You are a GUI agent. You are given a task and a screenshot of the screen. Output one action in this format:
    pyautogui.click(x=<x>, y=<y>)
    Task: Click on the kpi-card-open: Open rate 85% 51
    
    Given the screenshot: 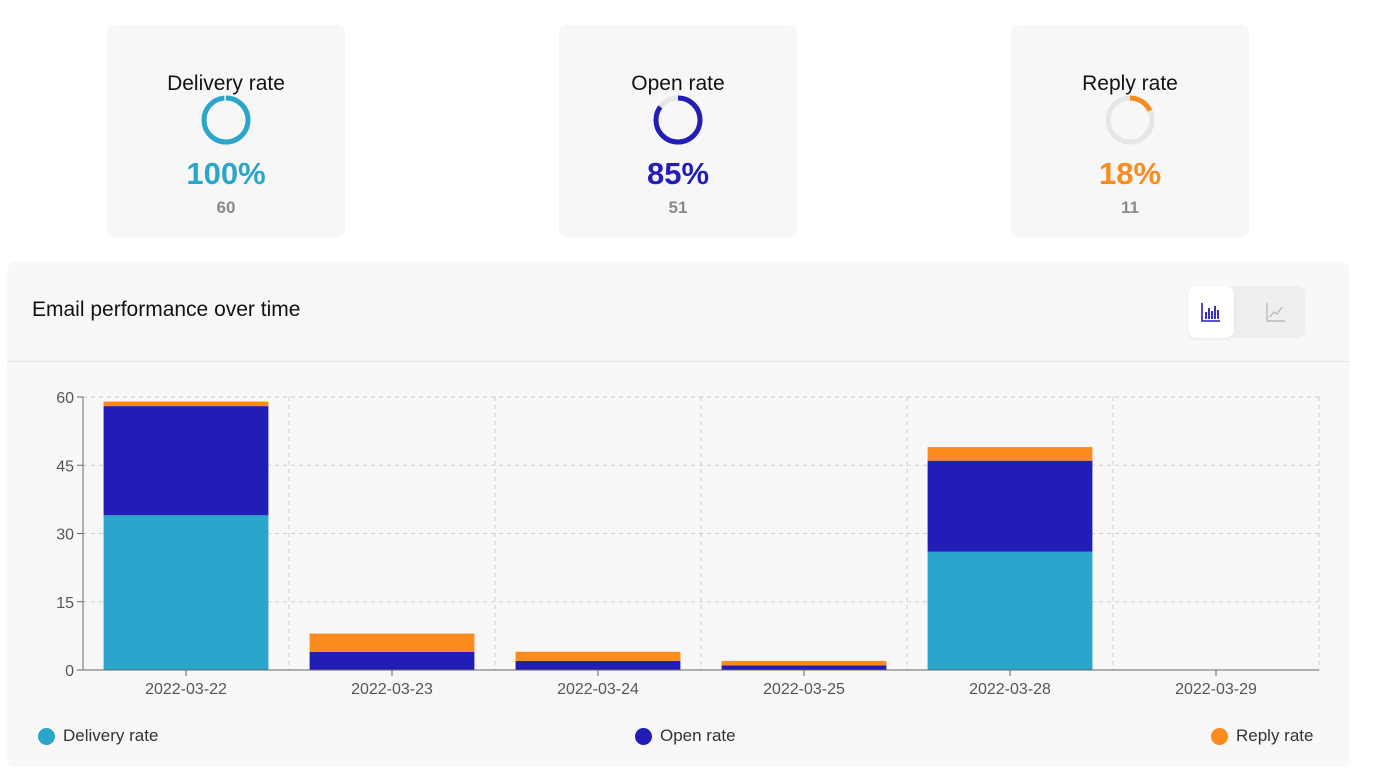 What is the action you would take?
    pyautogui.click(x=678, y=131)
    